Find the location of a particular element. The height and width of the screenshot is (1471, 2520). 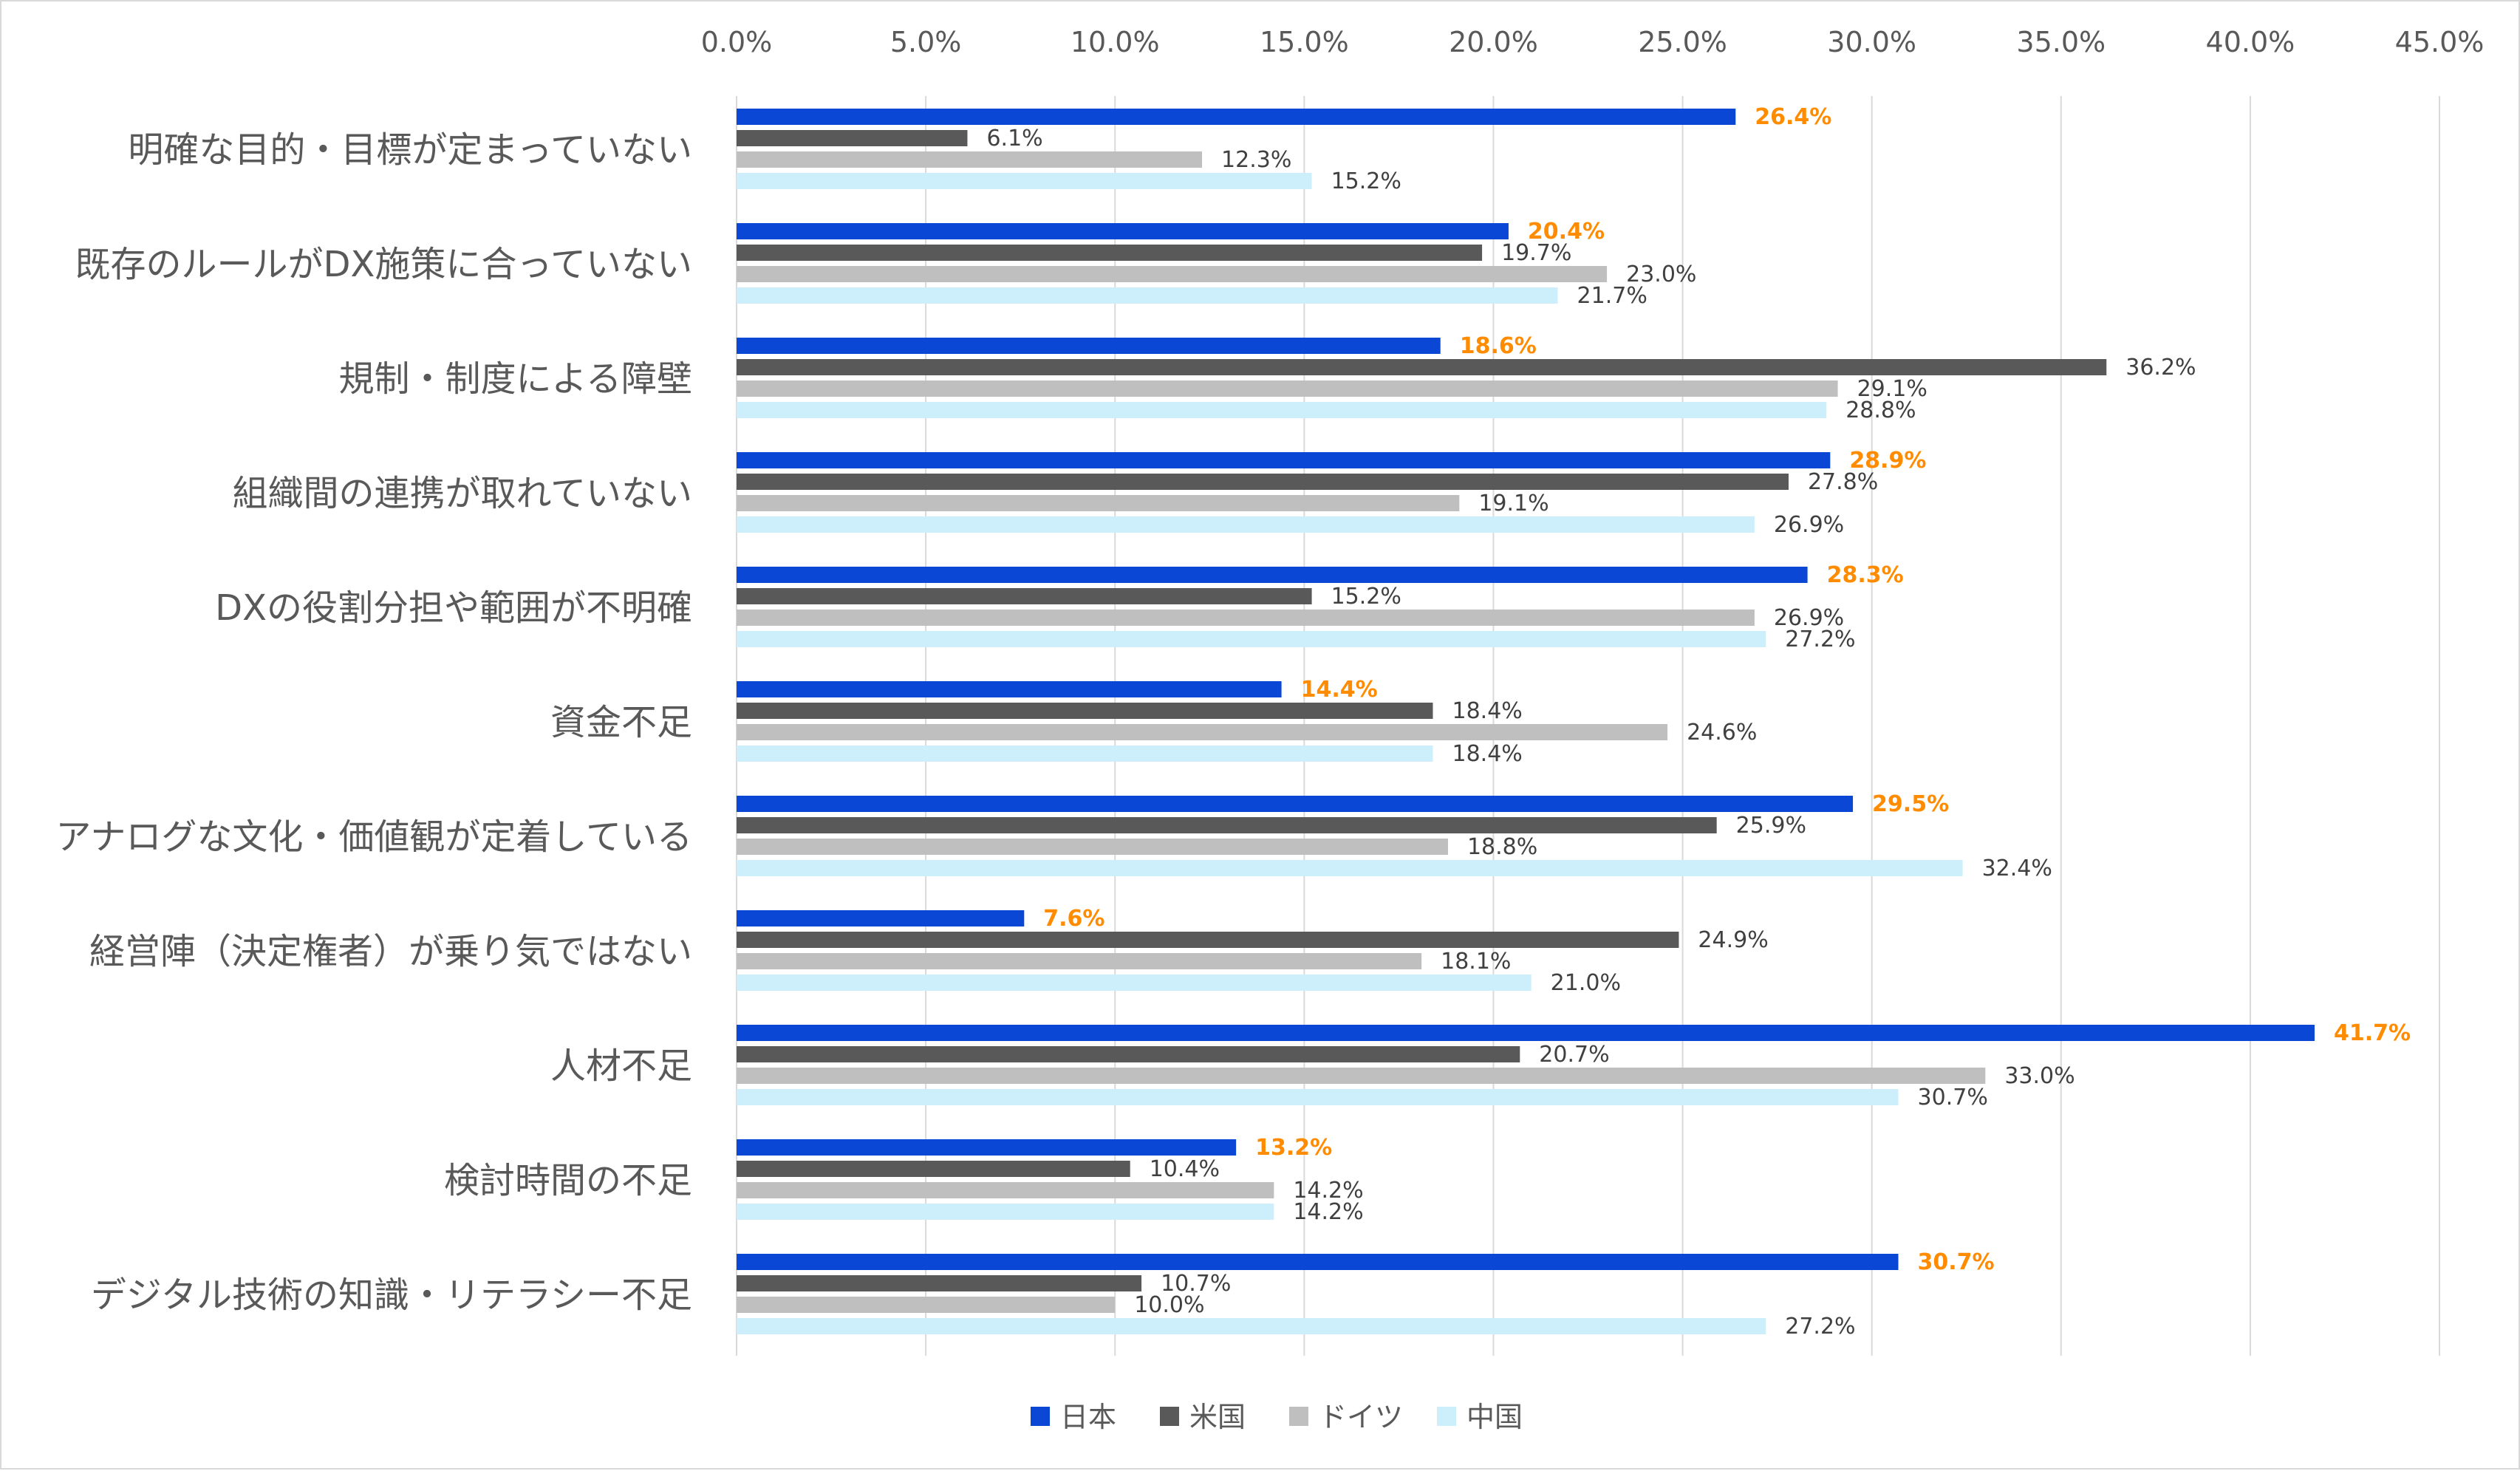

data-label: 13.2% is located at coordinates (1293, 1148).